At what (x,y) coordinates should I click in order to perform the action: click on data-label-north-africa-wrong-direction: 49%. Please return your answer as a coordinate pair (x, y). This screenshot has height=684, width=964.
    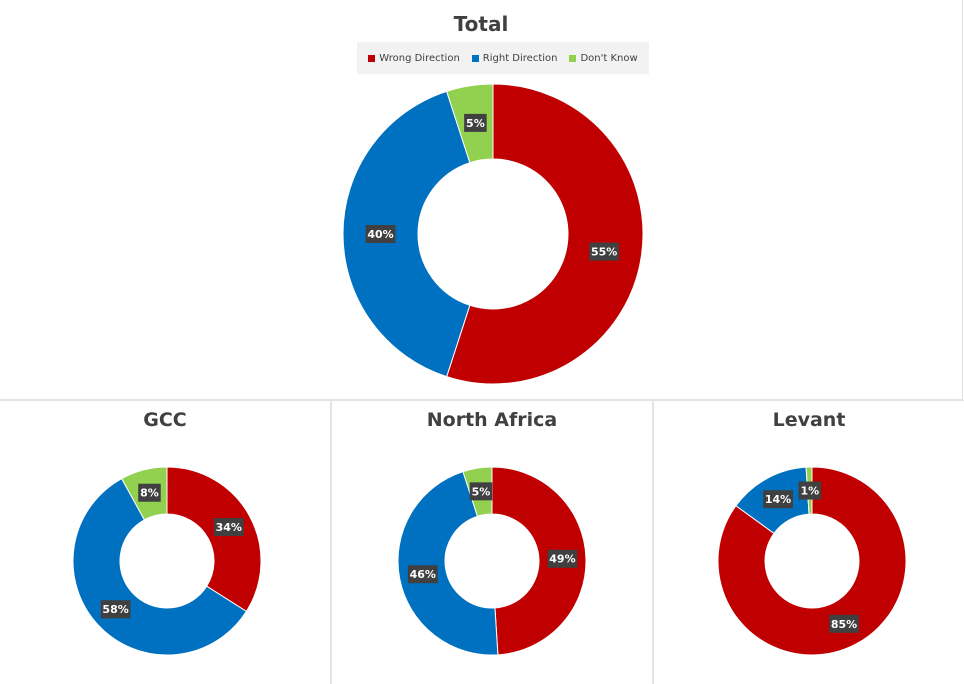
    Looking at the image, I should click on (562, 558).